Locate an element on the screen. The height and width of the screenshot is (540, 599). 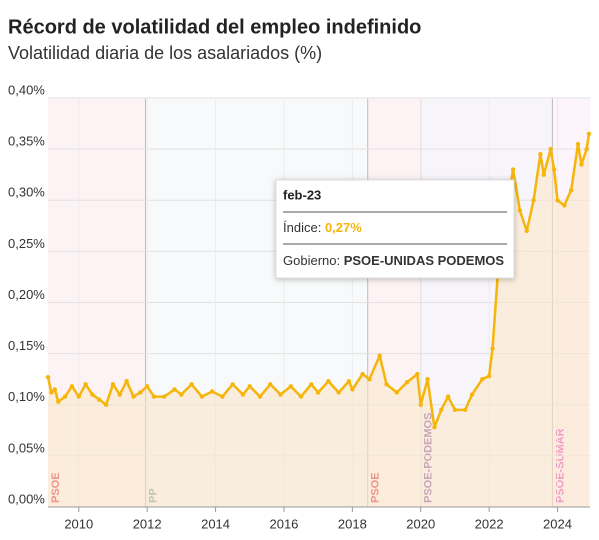
x-tick-label: 2010 is located at coordinates (78, 523).